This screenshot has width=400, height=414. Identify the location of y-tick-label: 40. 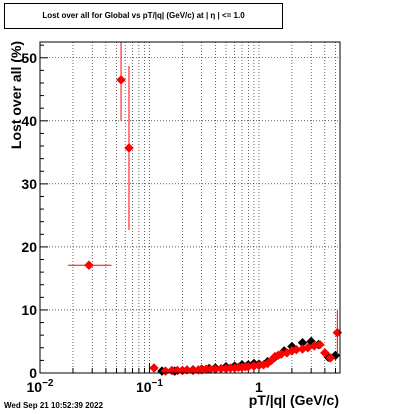
(29, 121).